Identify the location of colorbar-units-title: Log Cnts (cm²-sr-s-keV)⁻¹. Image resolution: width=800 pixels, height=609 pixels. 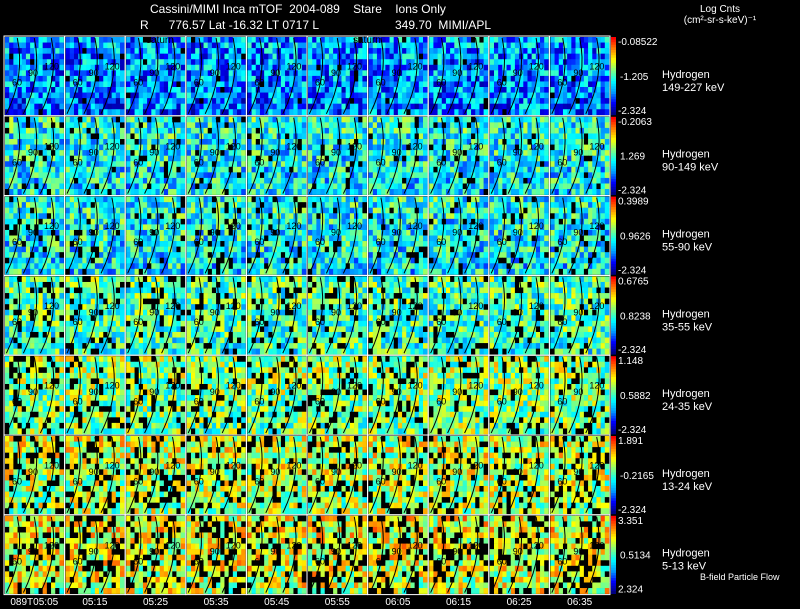
(720, 15).